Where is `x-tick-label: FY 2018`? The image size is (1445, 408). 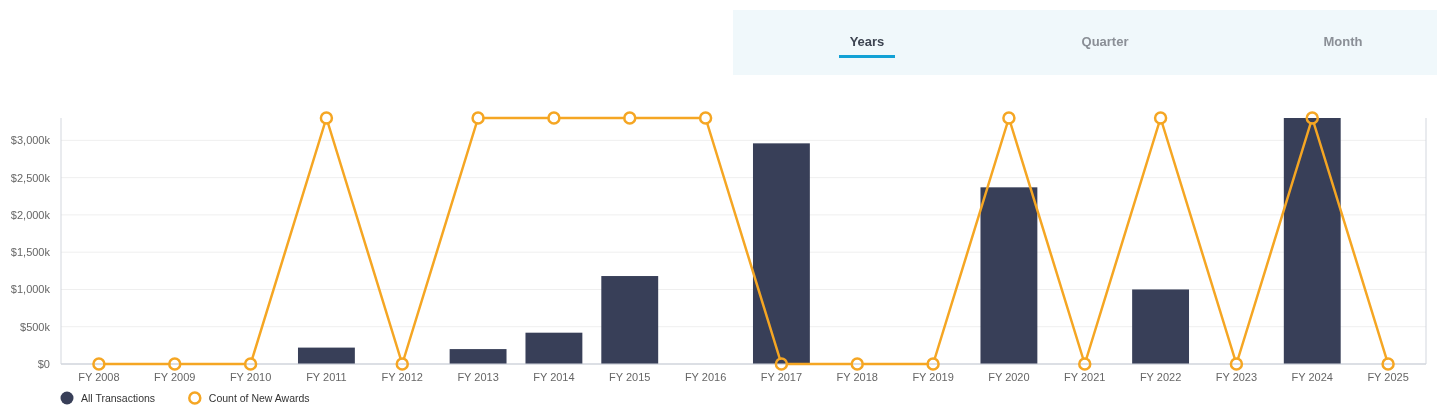
x-tick-label: FY 2018 is located at coordinates (857, 377).